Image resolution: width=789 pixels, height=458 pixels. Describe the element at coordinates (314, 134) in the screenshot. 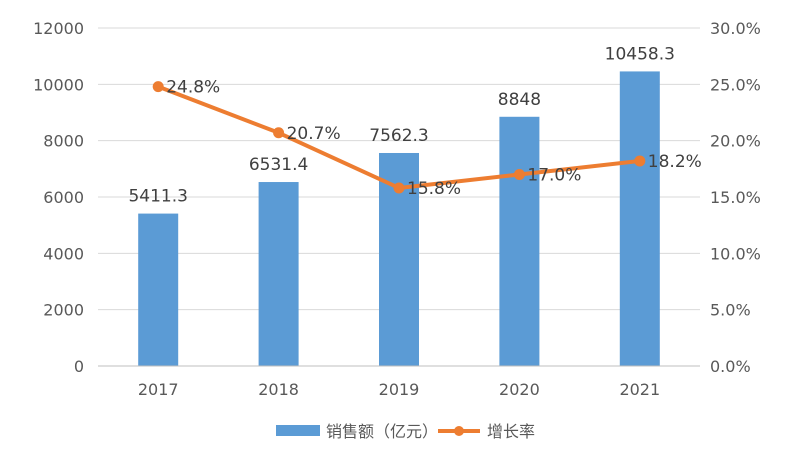

I see `line-value-label: 20.7%` at that location.